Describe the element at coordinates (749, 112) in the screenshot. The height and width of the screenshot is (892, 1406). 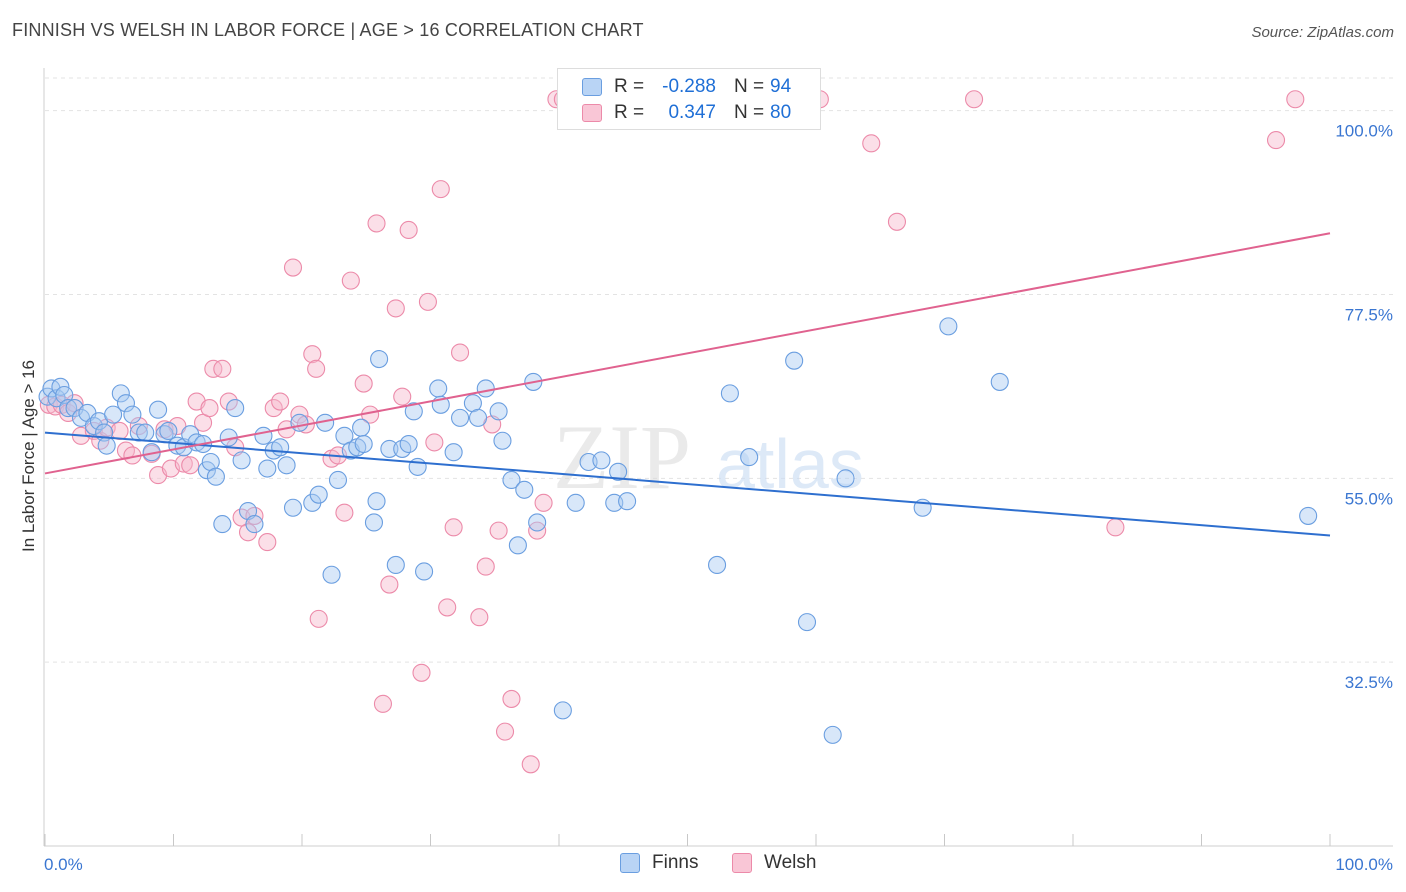
I see `welsh-n-label: N =` at that location.